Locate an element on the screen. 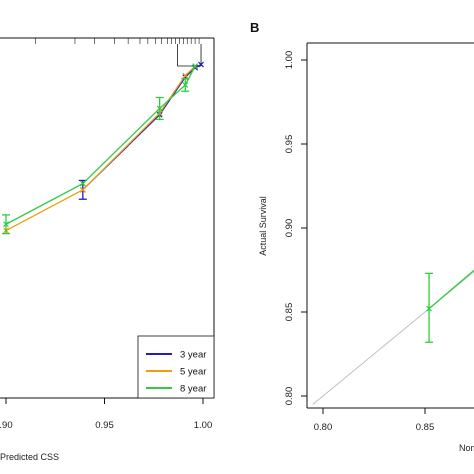 This screenshot has width=474, height=474. legend-label: 3 year is located at coordinates (193, 355).